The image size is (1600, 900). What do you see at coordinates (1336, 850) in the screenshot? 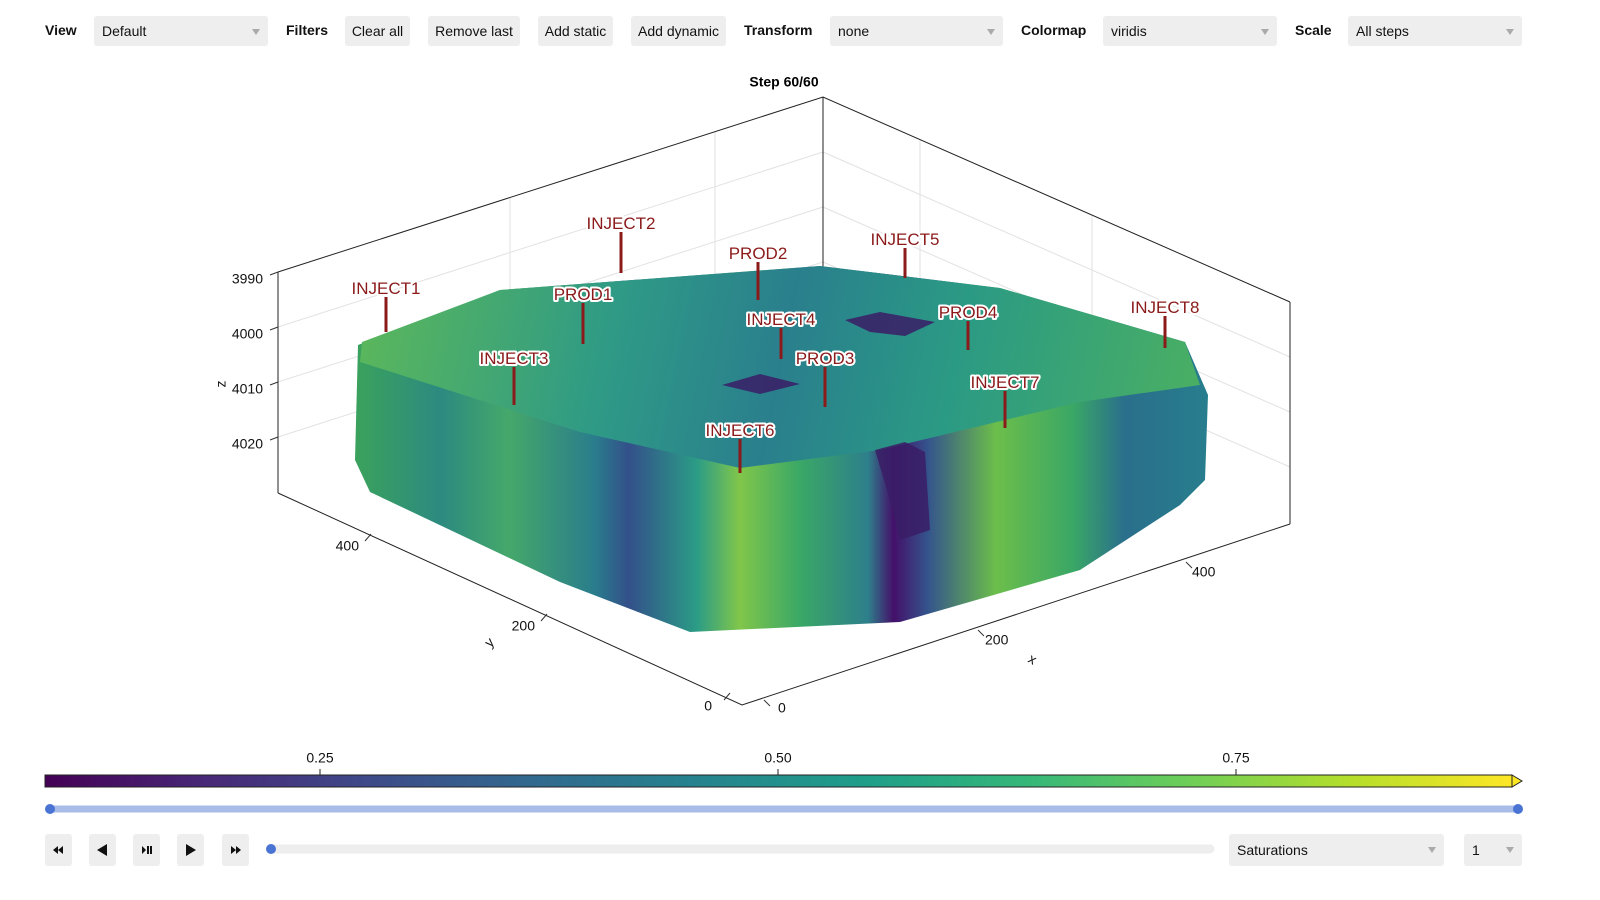
I see `field-dropdown: Saturations` at bounding box center [1336, 850].